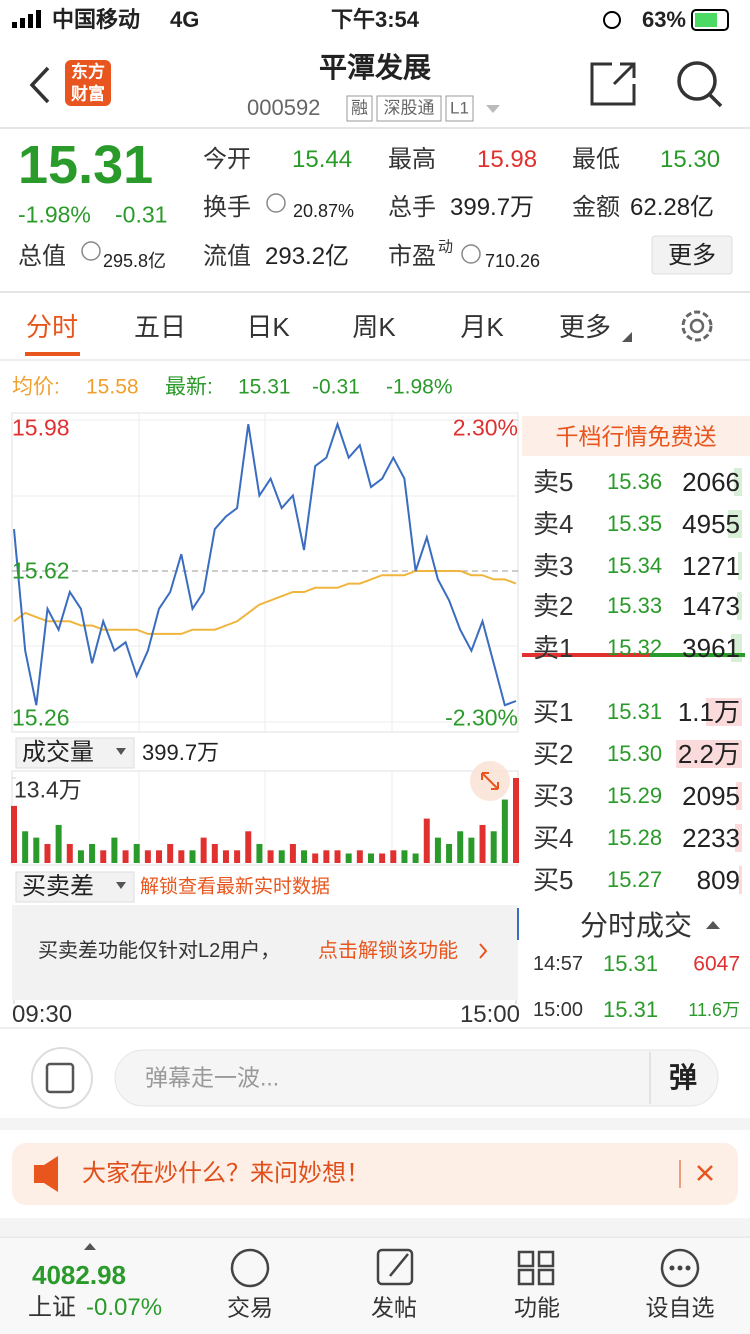  I want to click on nav-item: 交易, so click(250, 1307).